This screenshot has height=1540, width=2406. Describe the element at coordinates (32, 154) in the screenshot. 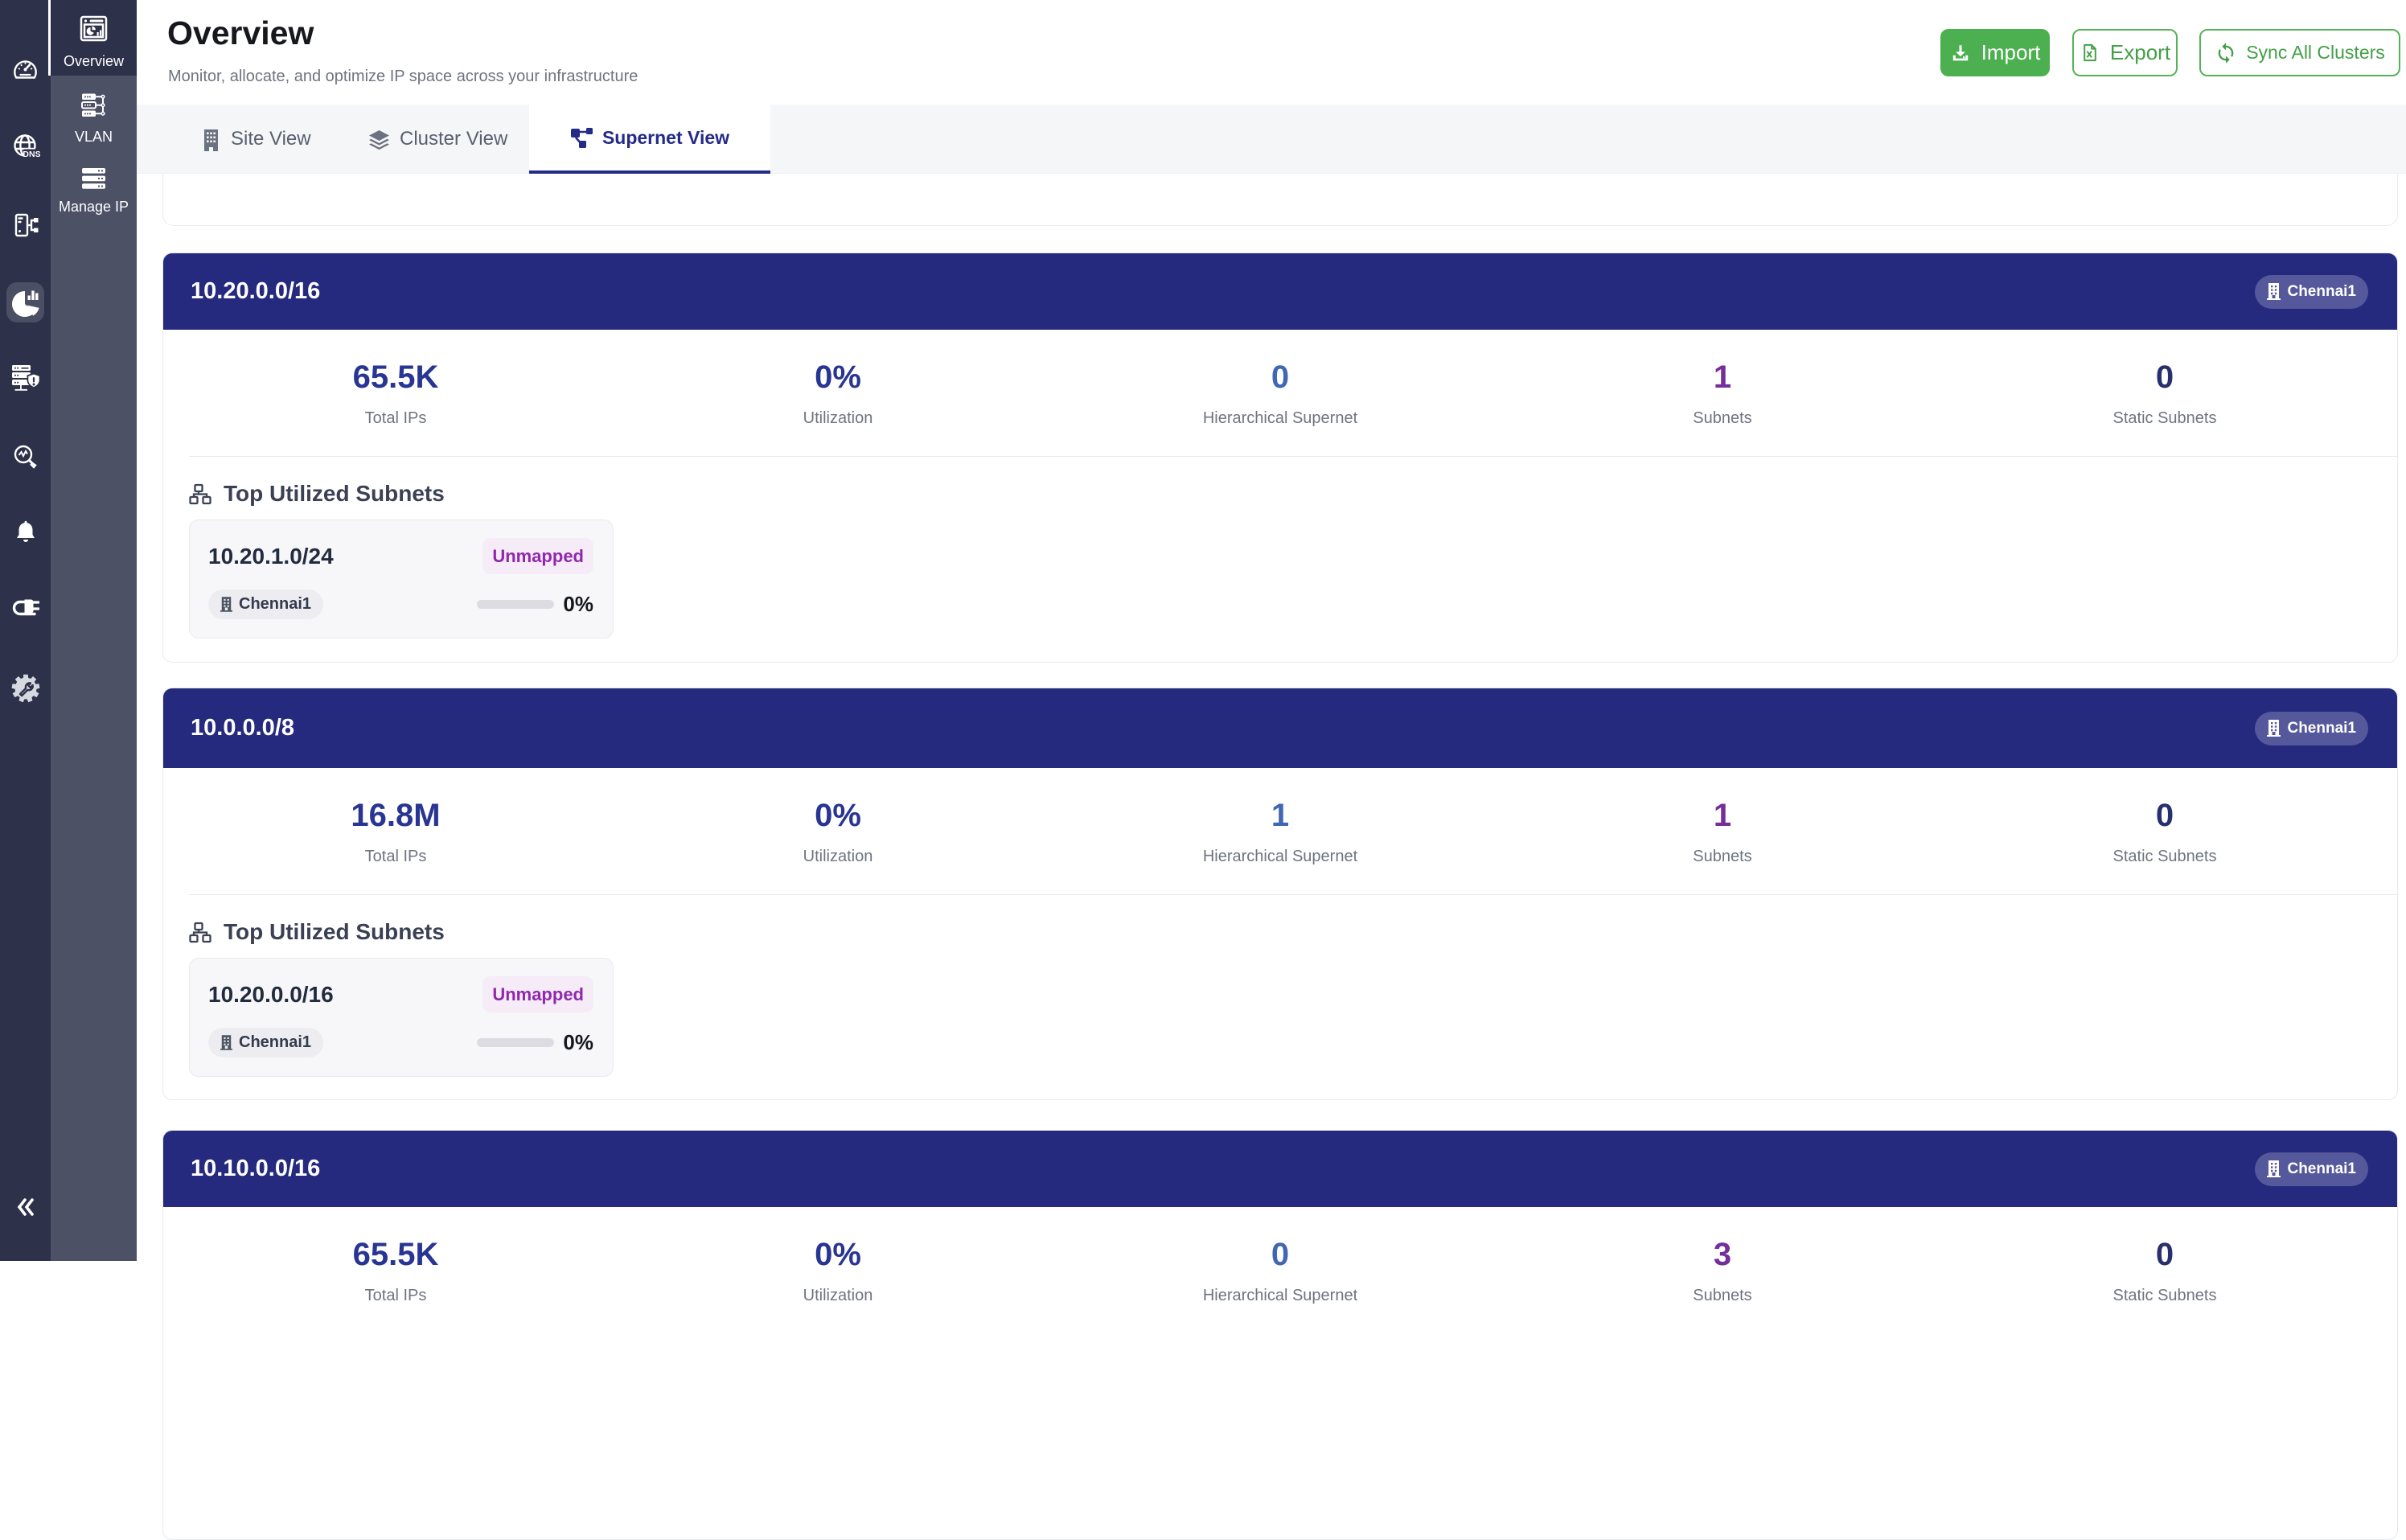

I see `svg-text: DNS` at that location.